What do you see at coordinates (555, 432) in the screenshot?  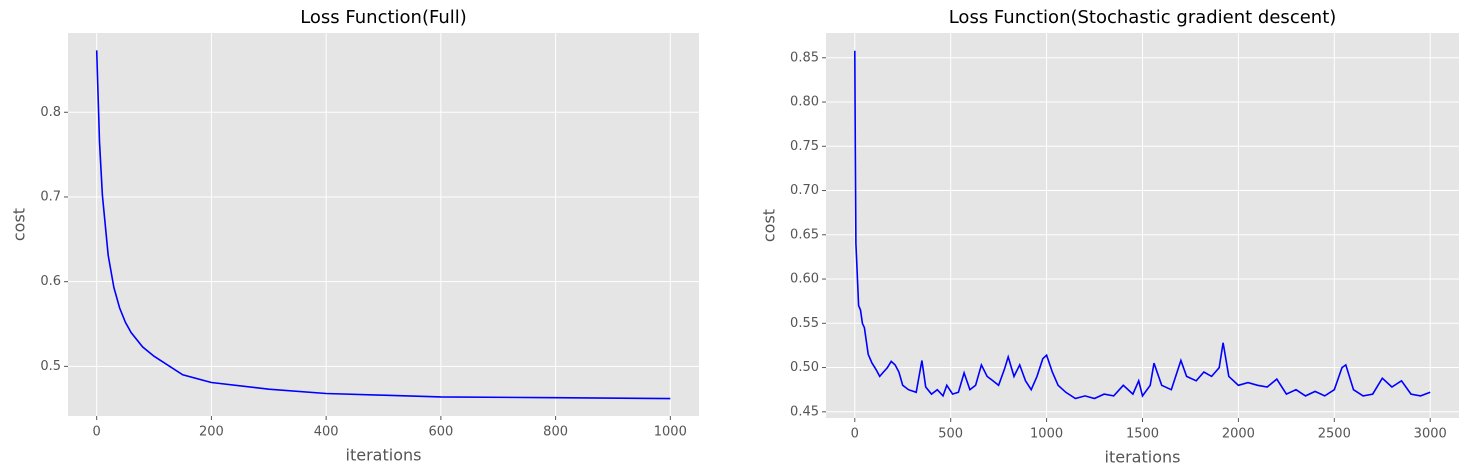 I see `x-tick-label: 800` at bounding box center [555, 432].